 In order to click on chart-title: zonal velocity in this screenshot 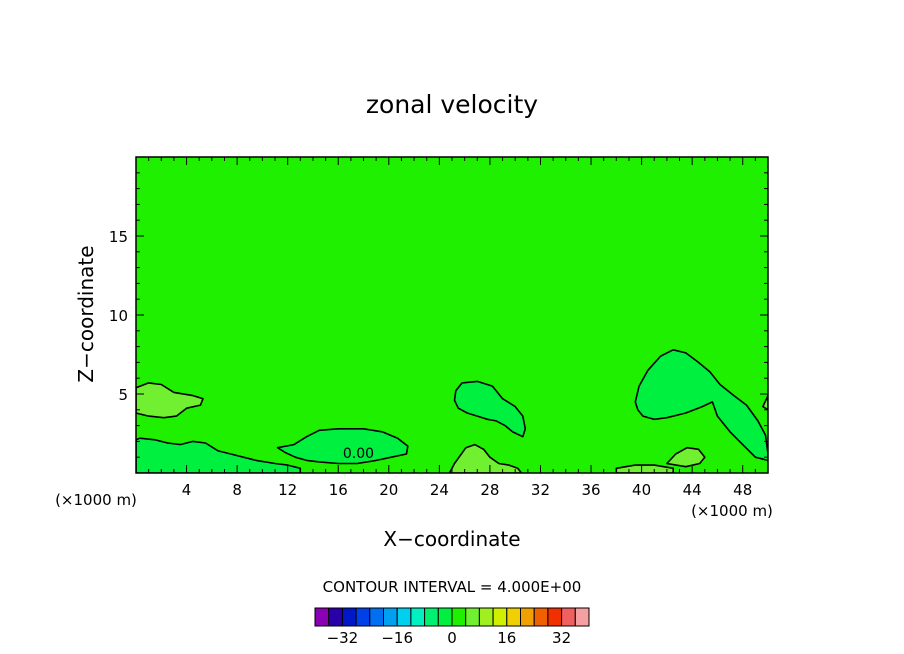, I will do `click(452, 104)`.